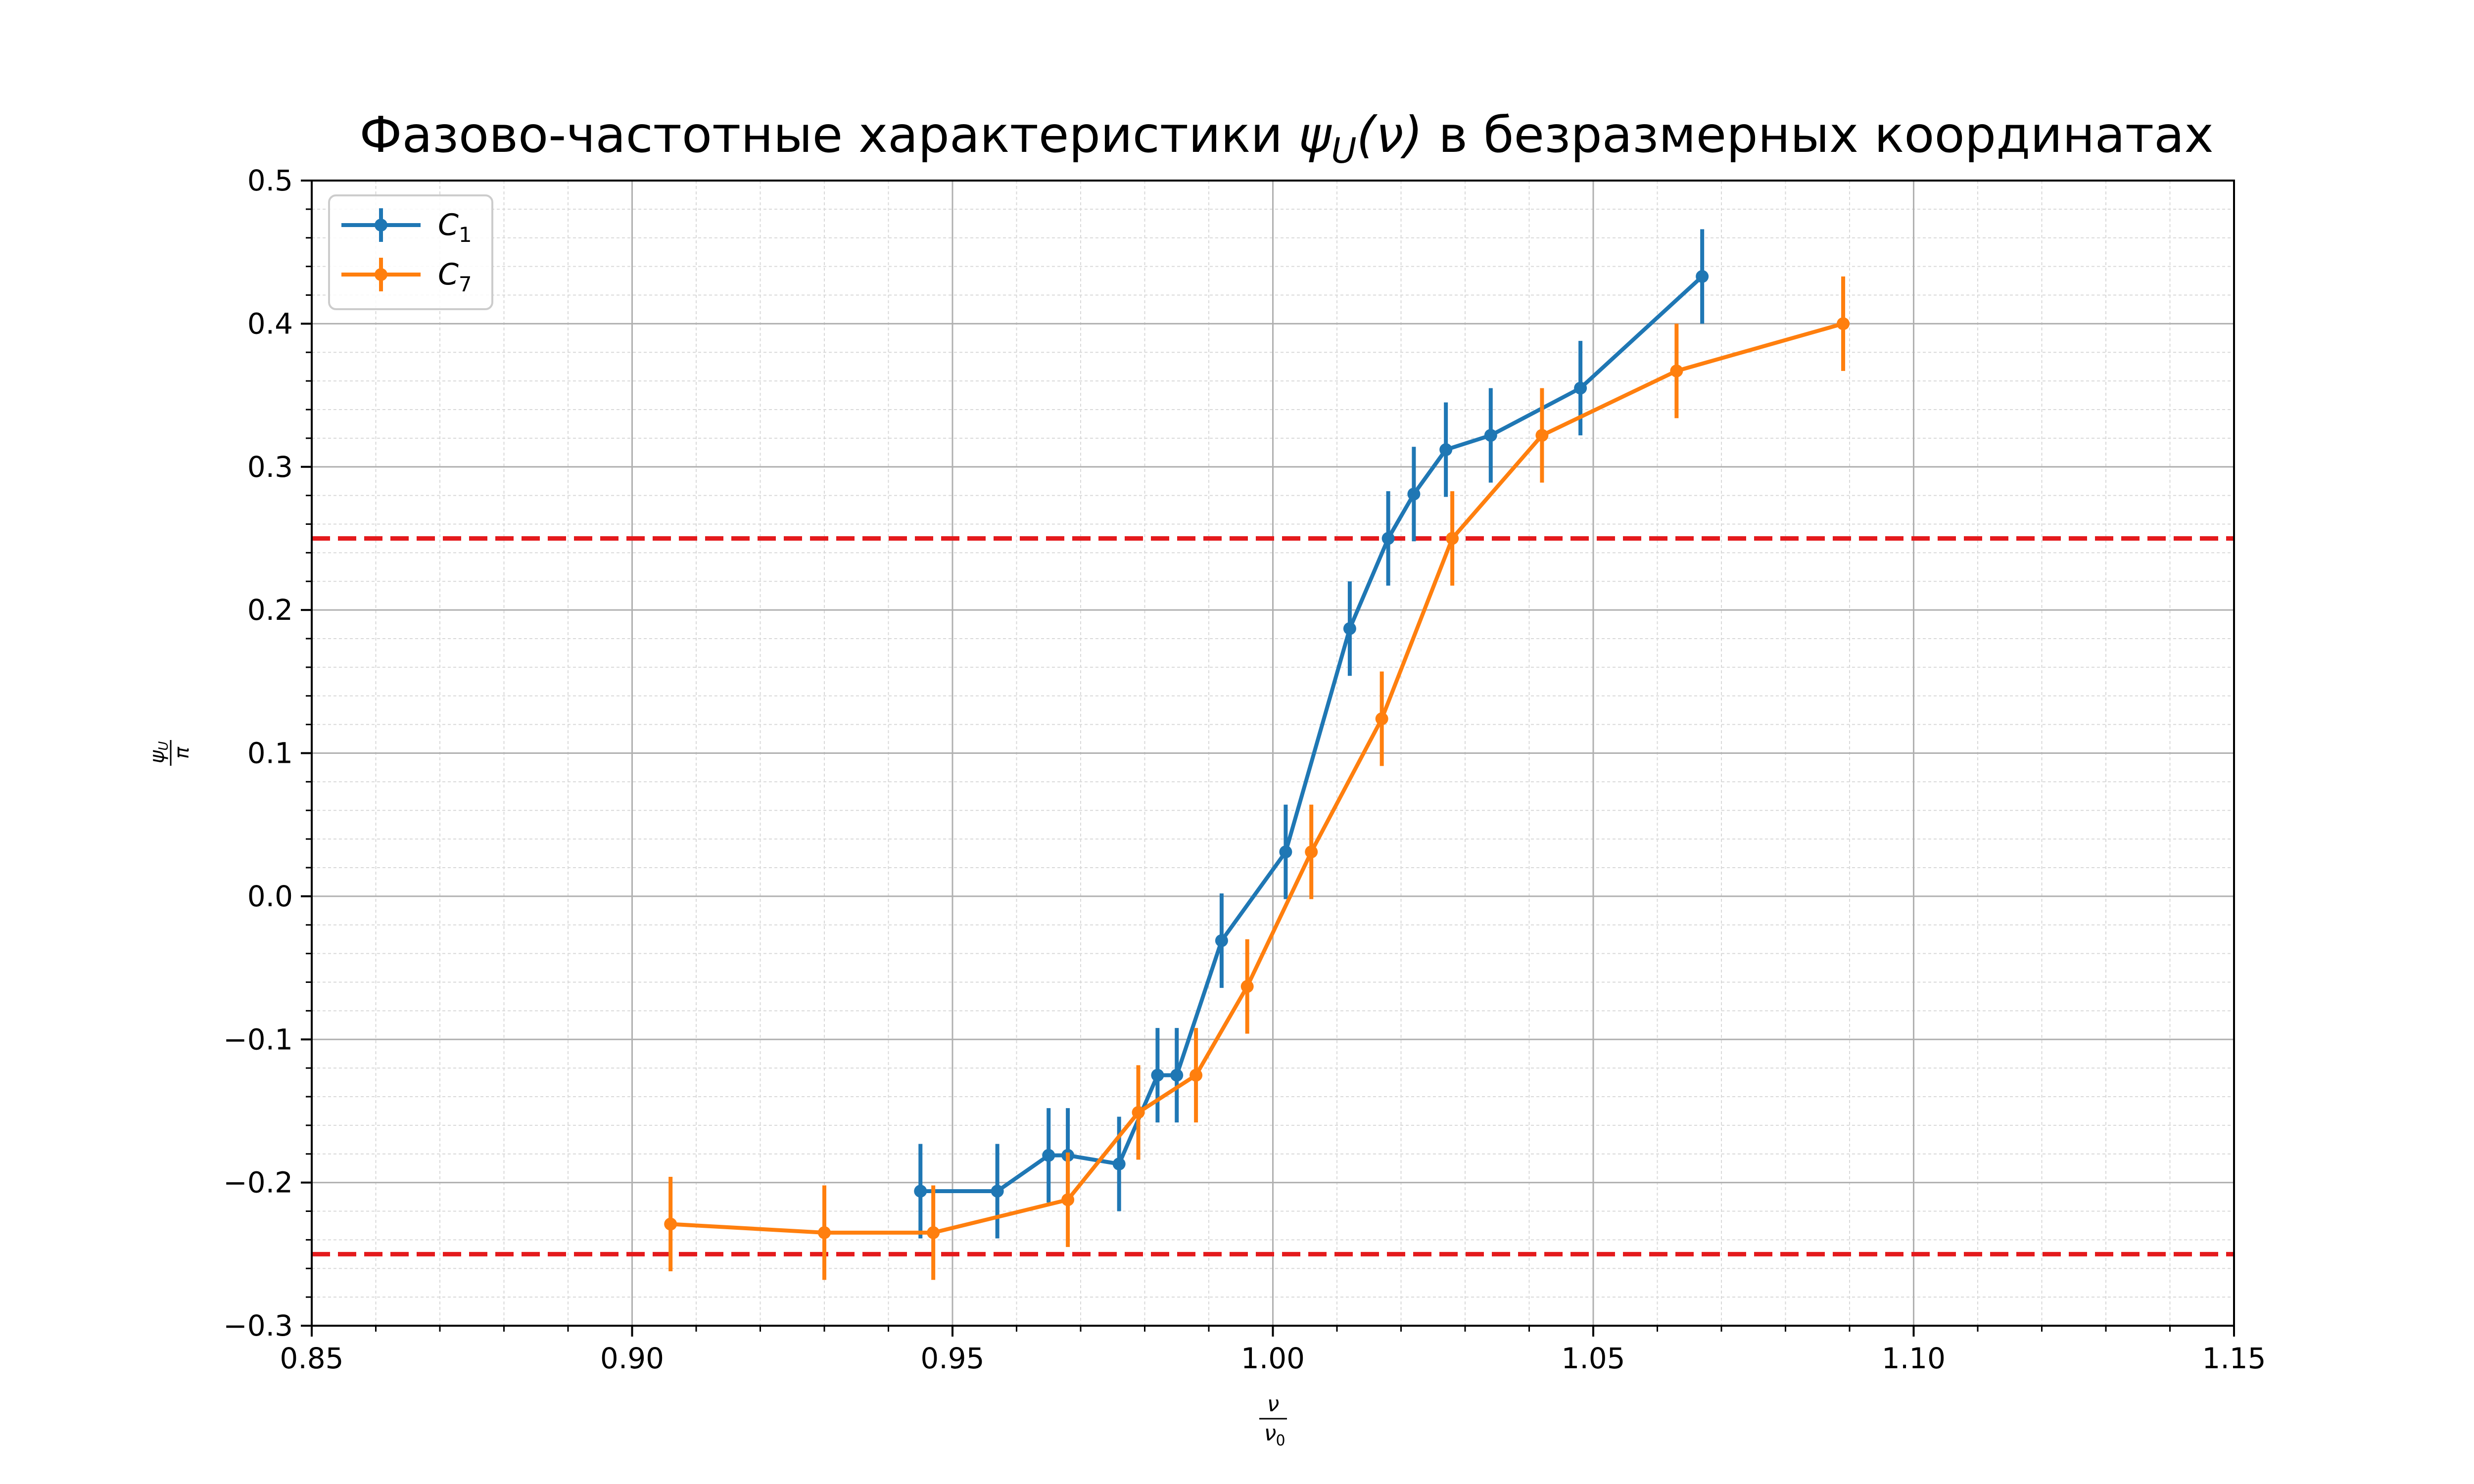 The height and width of the screenshot is (1484, 2474). What do you see at coordinates (270, 467) in the screenshot?
I see `y-tick-label: 0.3` at bounding box center [270, 467].